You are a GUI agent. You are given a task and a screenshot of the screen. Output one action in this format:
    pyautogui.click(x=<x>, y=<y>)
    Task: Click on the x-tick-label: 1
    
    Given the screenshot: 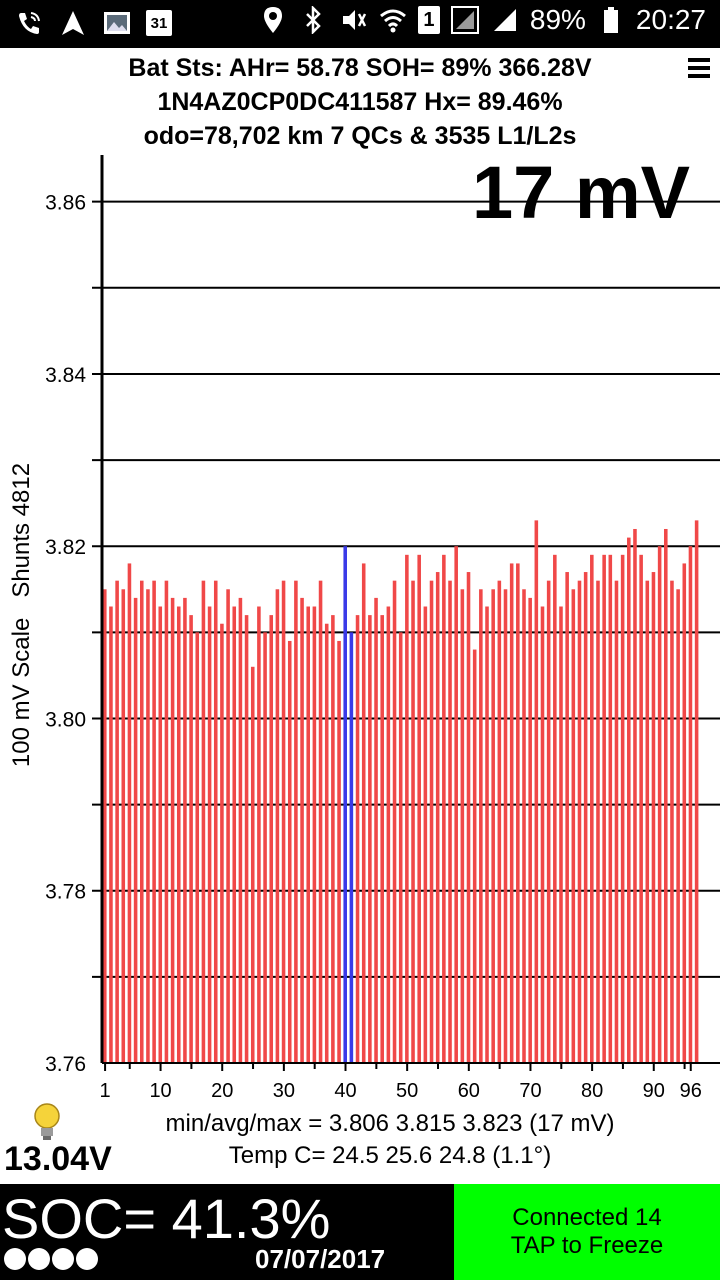 What is the action you would take?
    pyautogui.click(x=105, y=1091)
    